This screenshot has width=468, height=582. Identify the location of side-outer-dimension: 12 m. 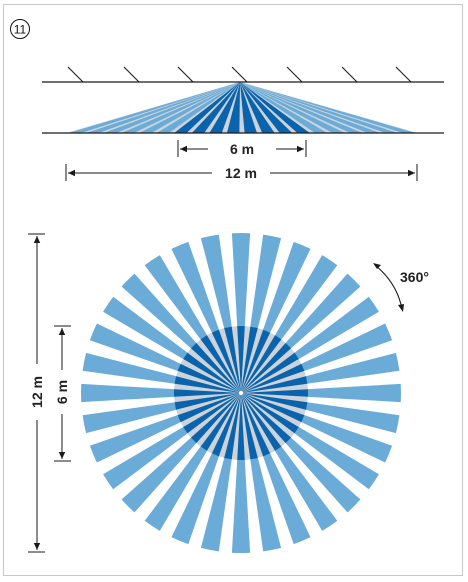
(241, 172).